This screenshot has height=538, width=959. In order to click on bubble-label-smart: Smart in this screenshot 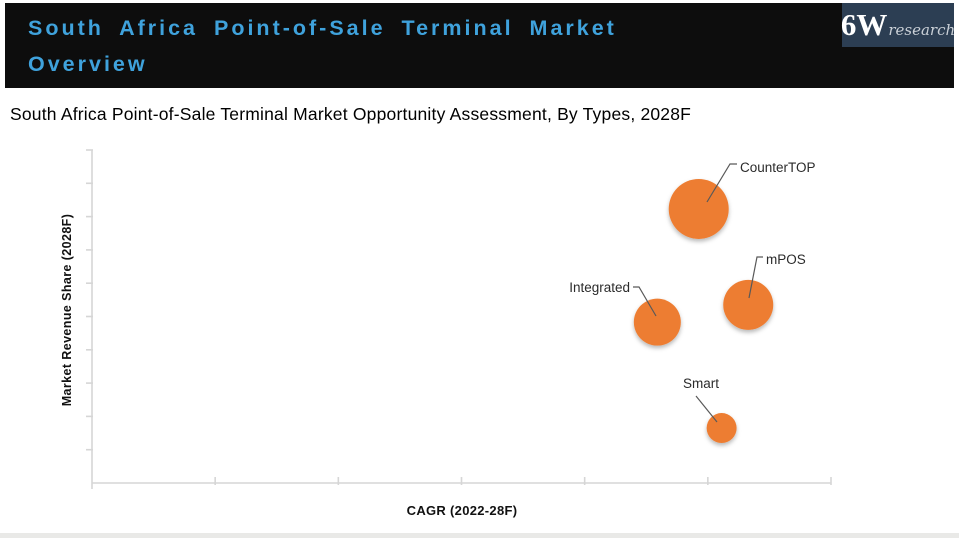, I will do `click(701, 383)`.